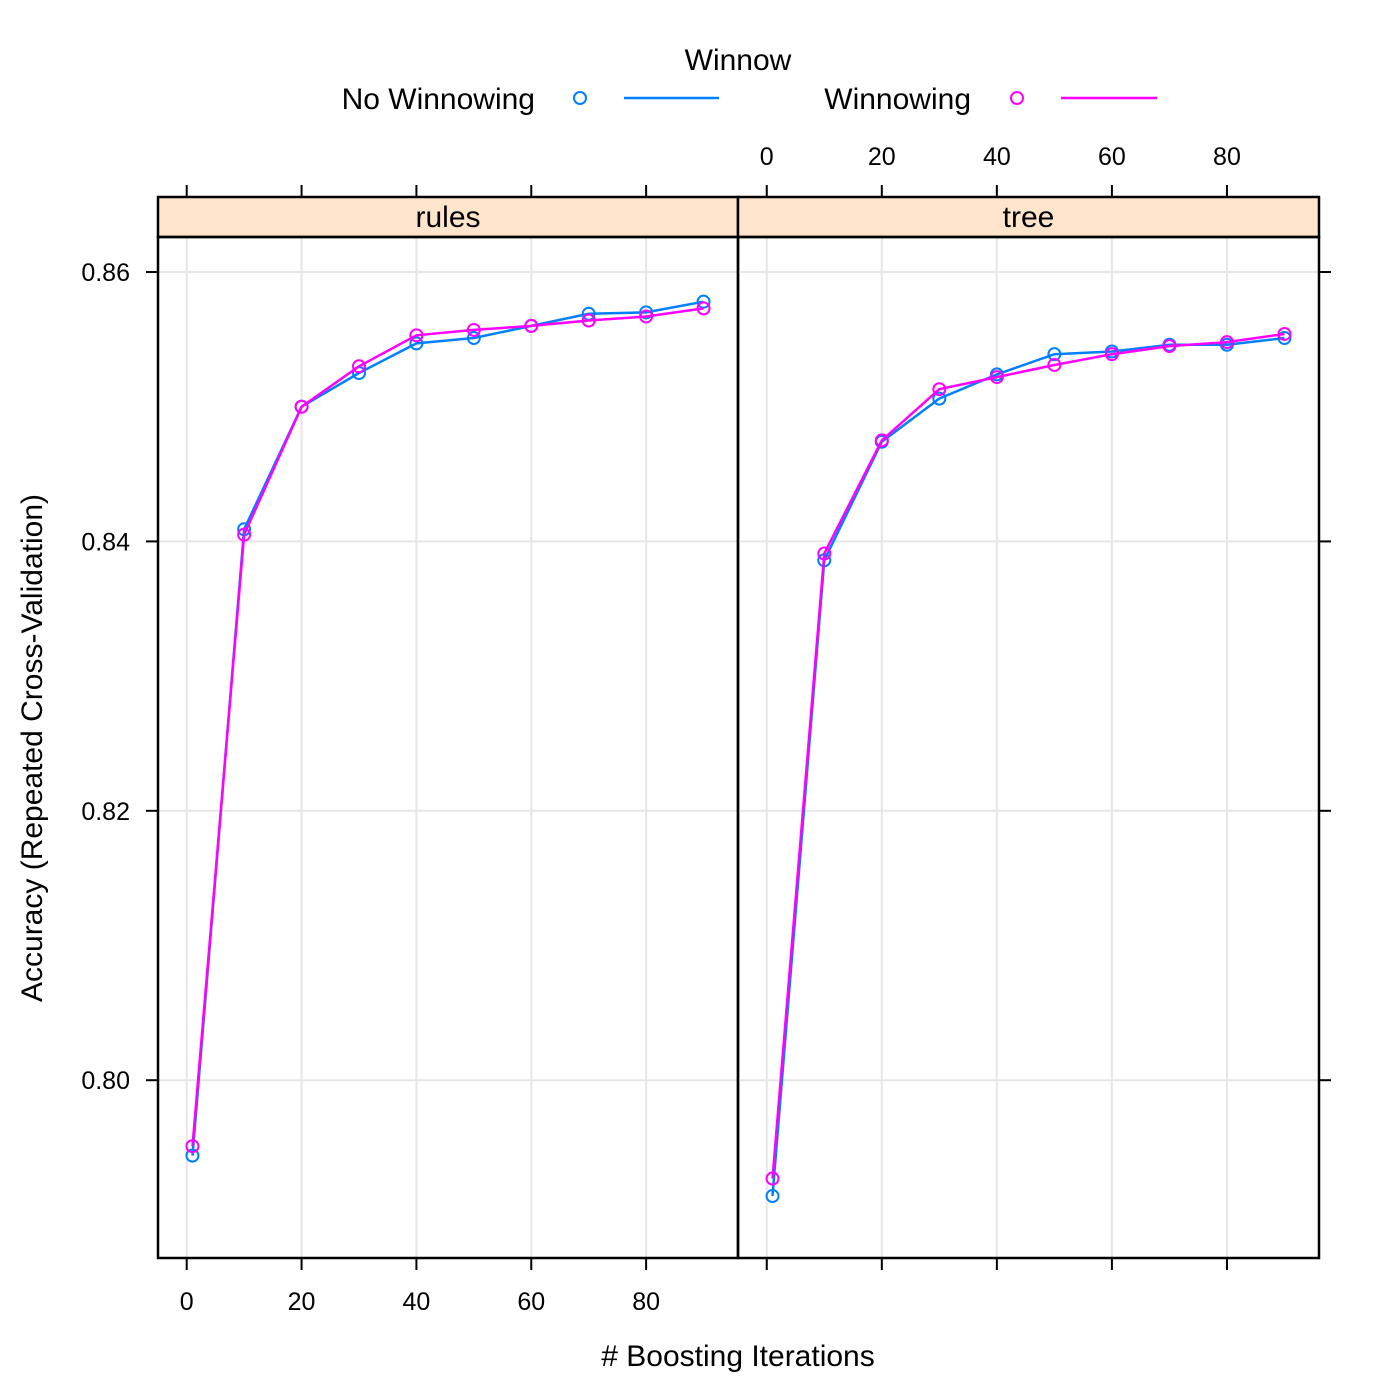 The height and width of the screenshot is (1400, 1400). I want to click on y-tick-label: 0.86, so click(105, 273).